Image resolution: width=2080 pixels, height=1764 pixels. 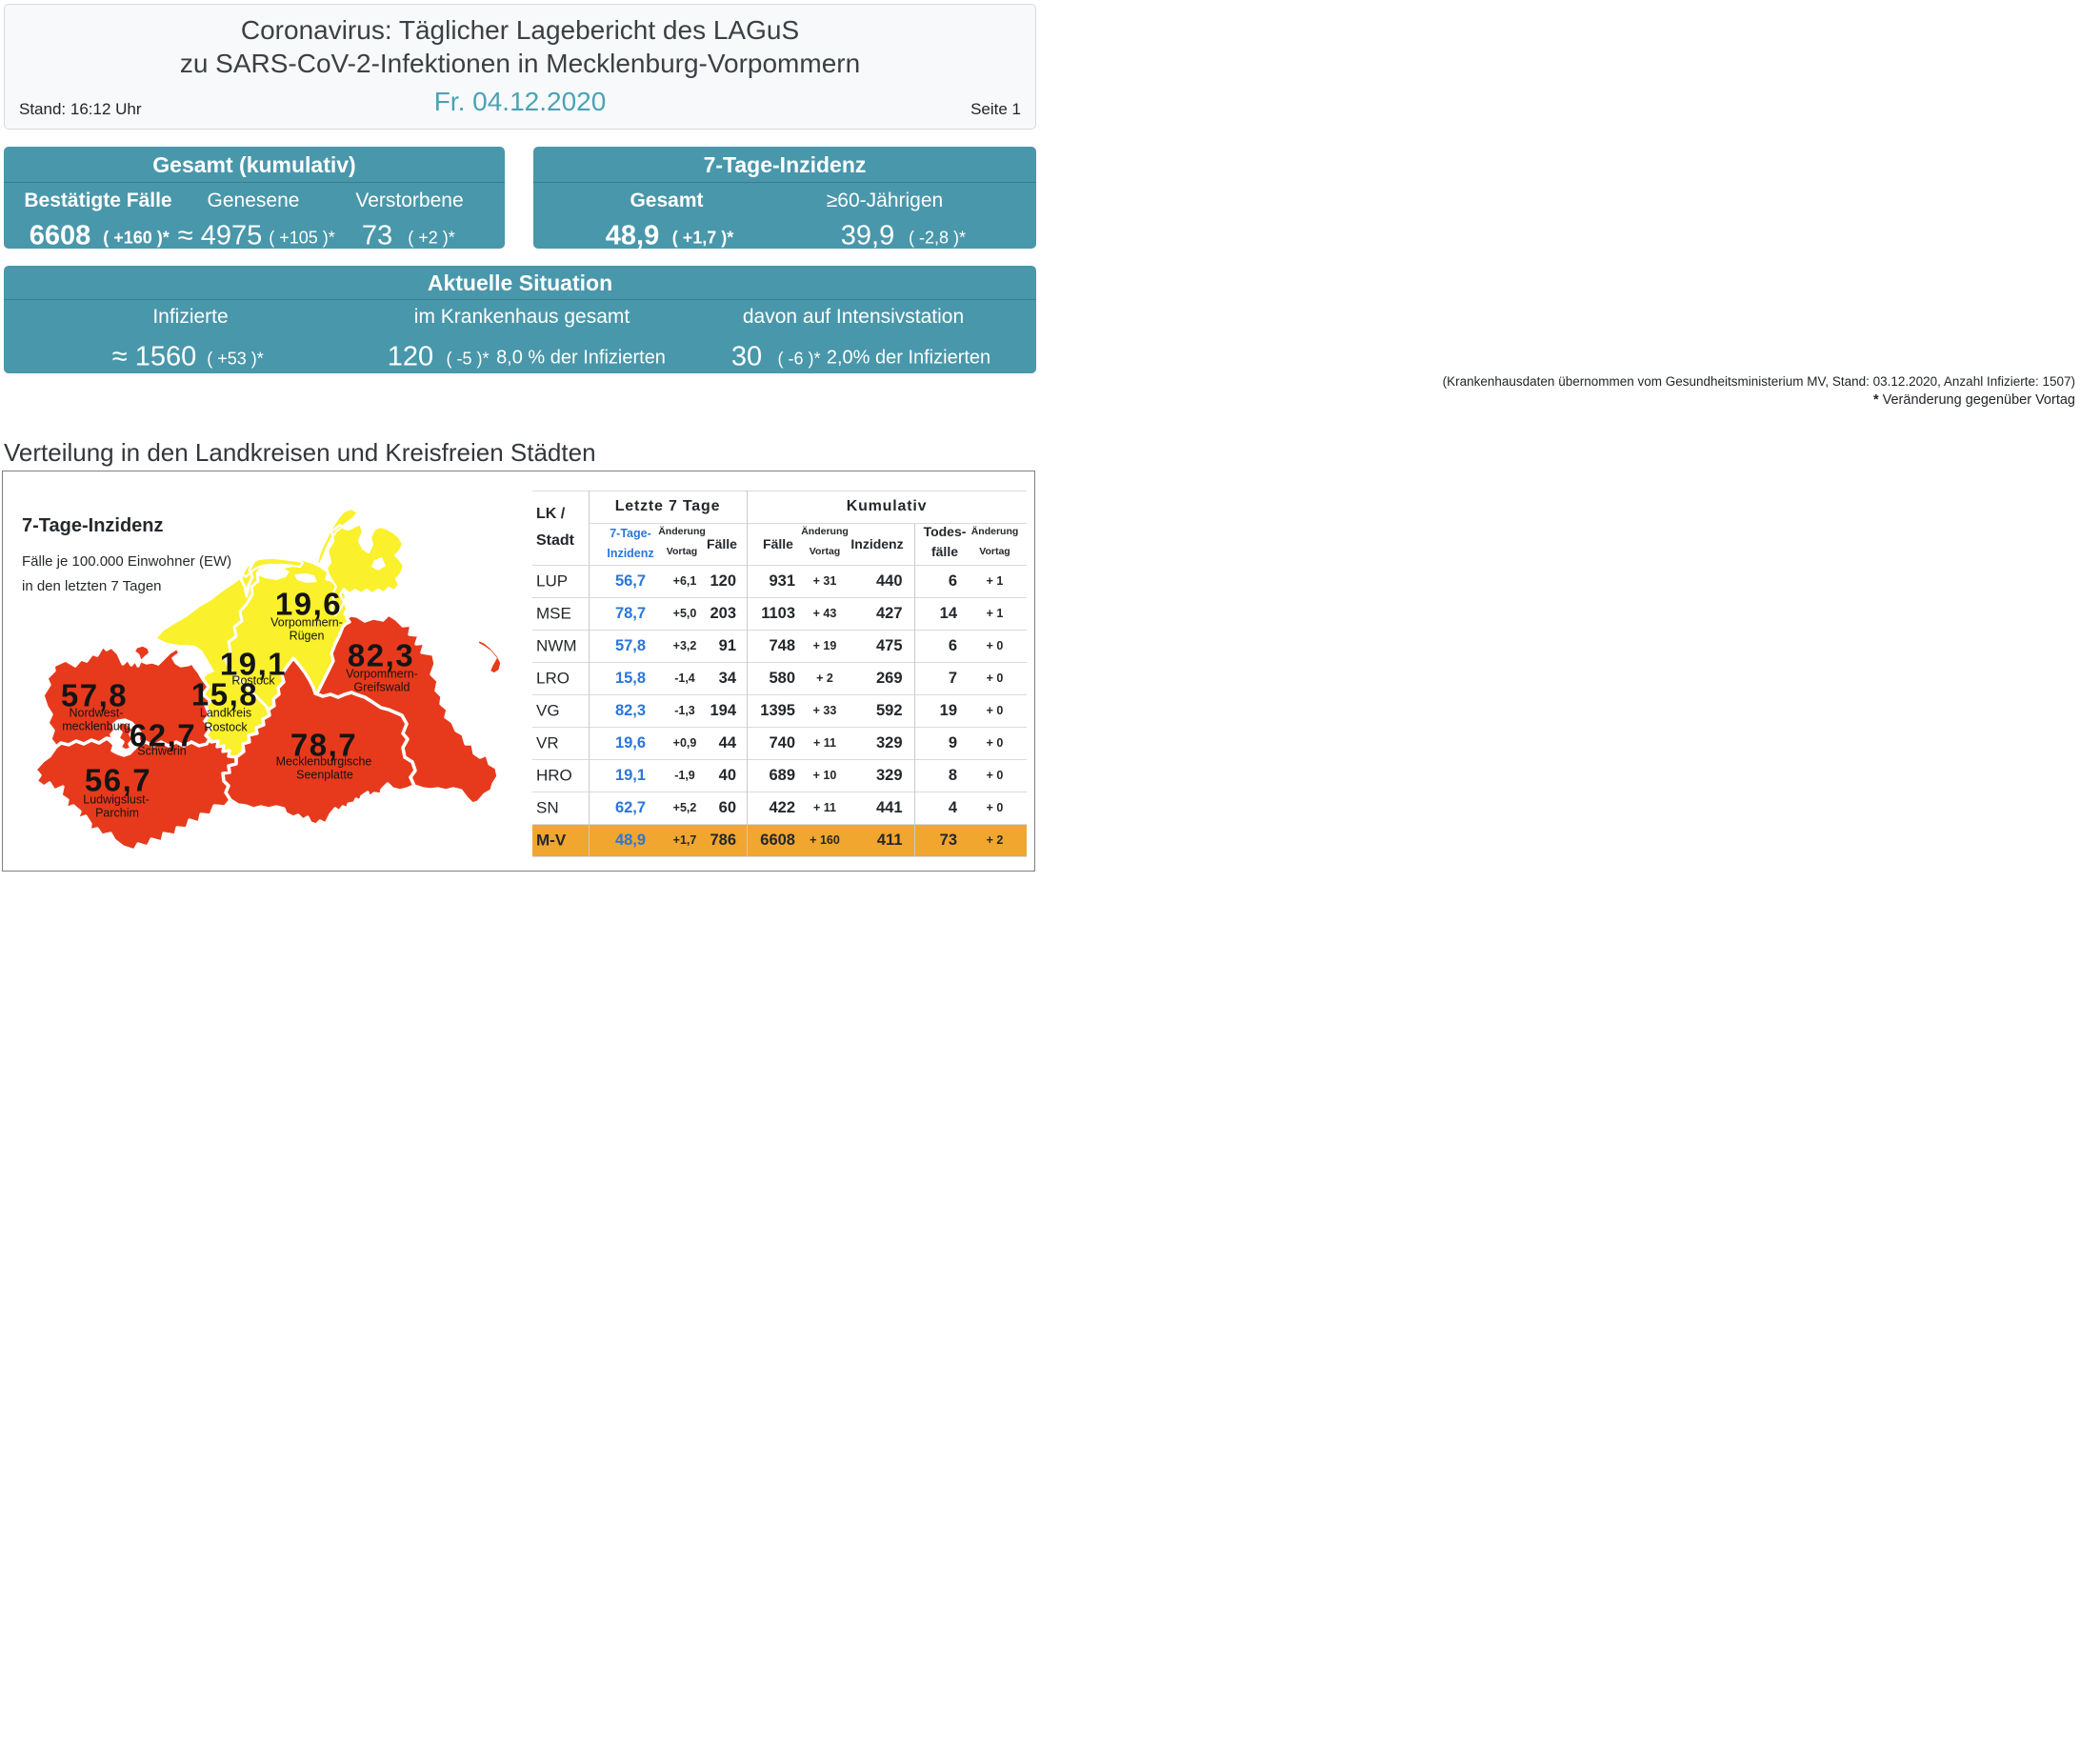 What do you see at coordinates (94, 695) in the screenshot?
I see `svg-text: 57,8` at bounding box center [94, 695].